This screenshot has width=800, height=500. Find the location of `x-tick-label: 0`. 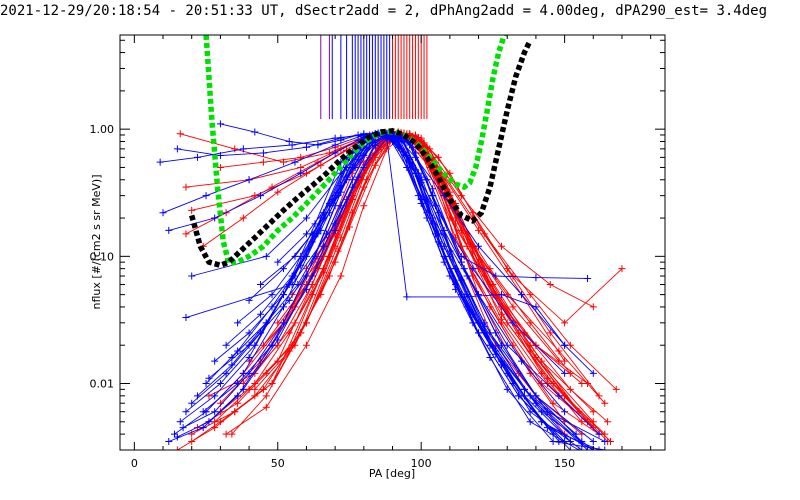

x-tick-label: 0 is located at coordinates (134, 463).